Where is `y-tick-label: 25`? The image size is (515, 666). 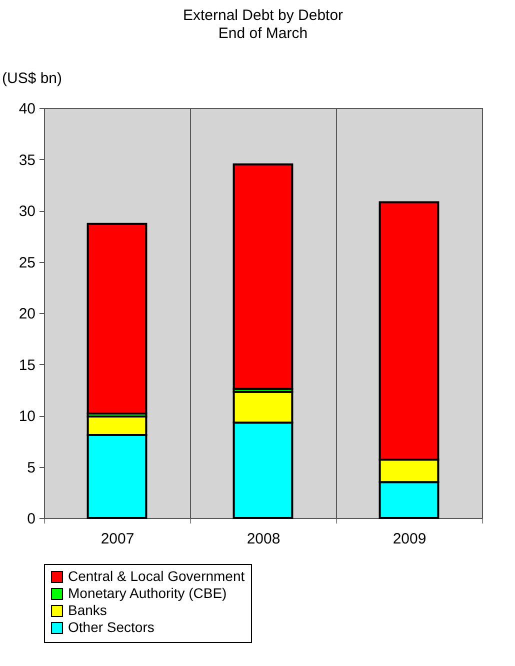 y-tick-label: 25 is located at coordinates (27, 263).